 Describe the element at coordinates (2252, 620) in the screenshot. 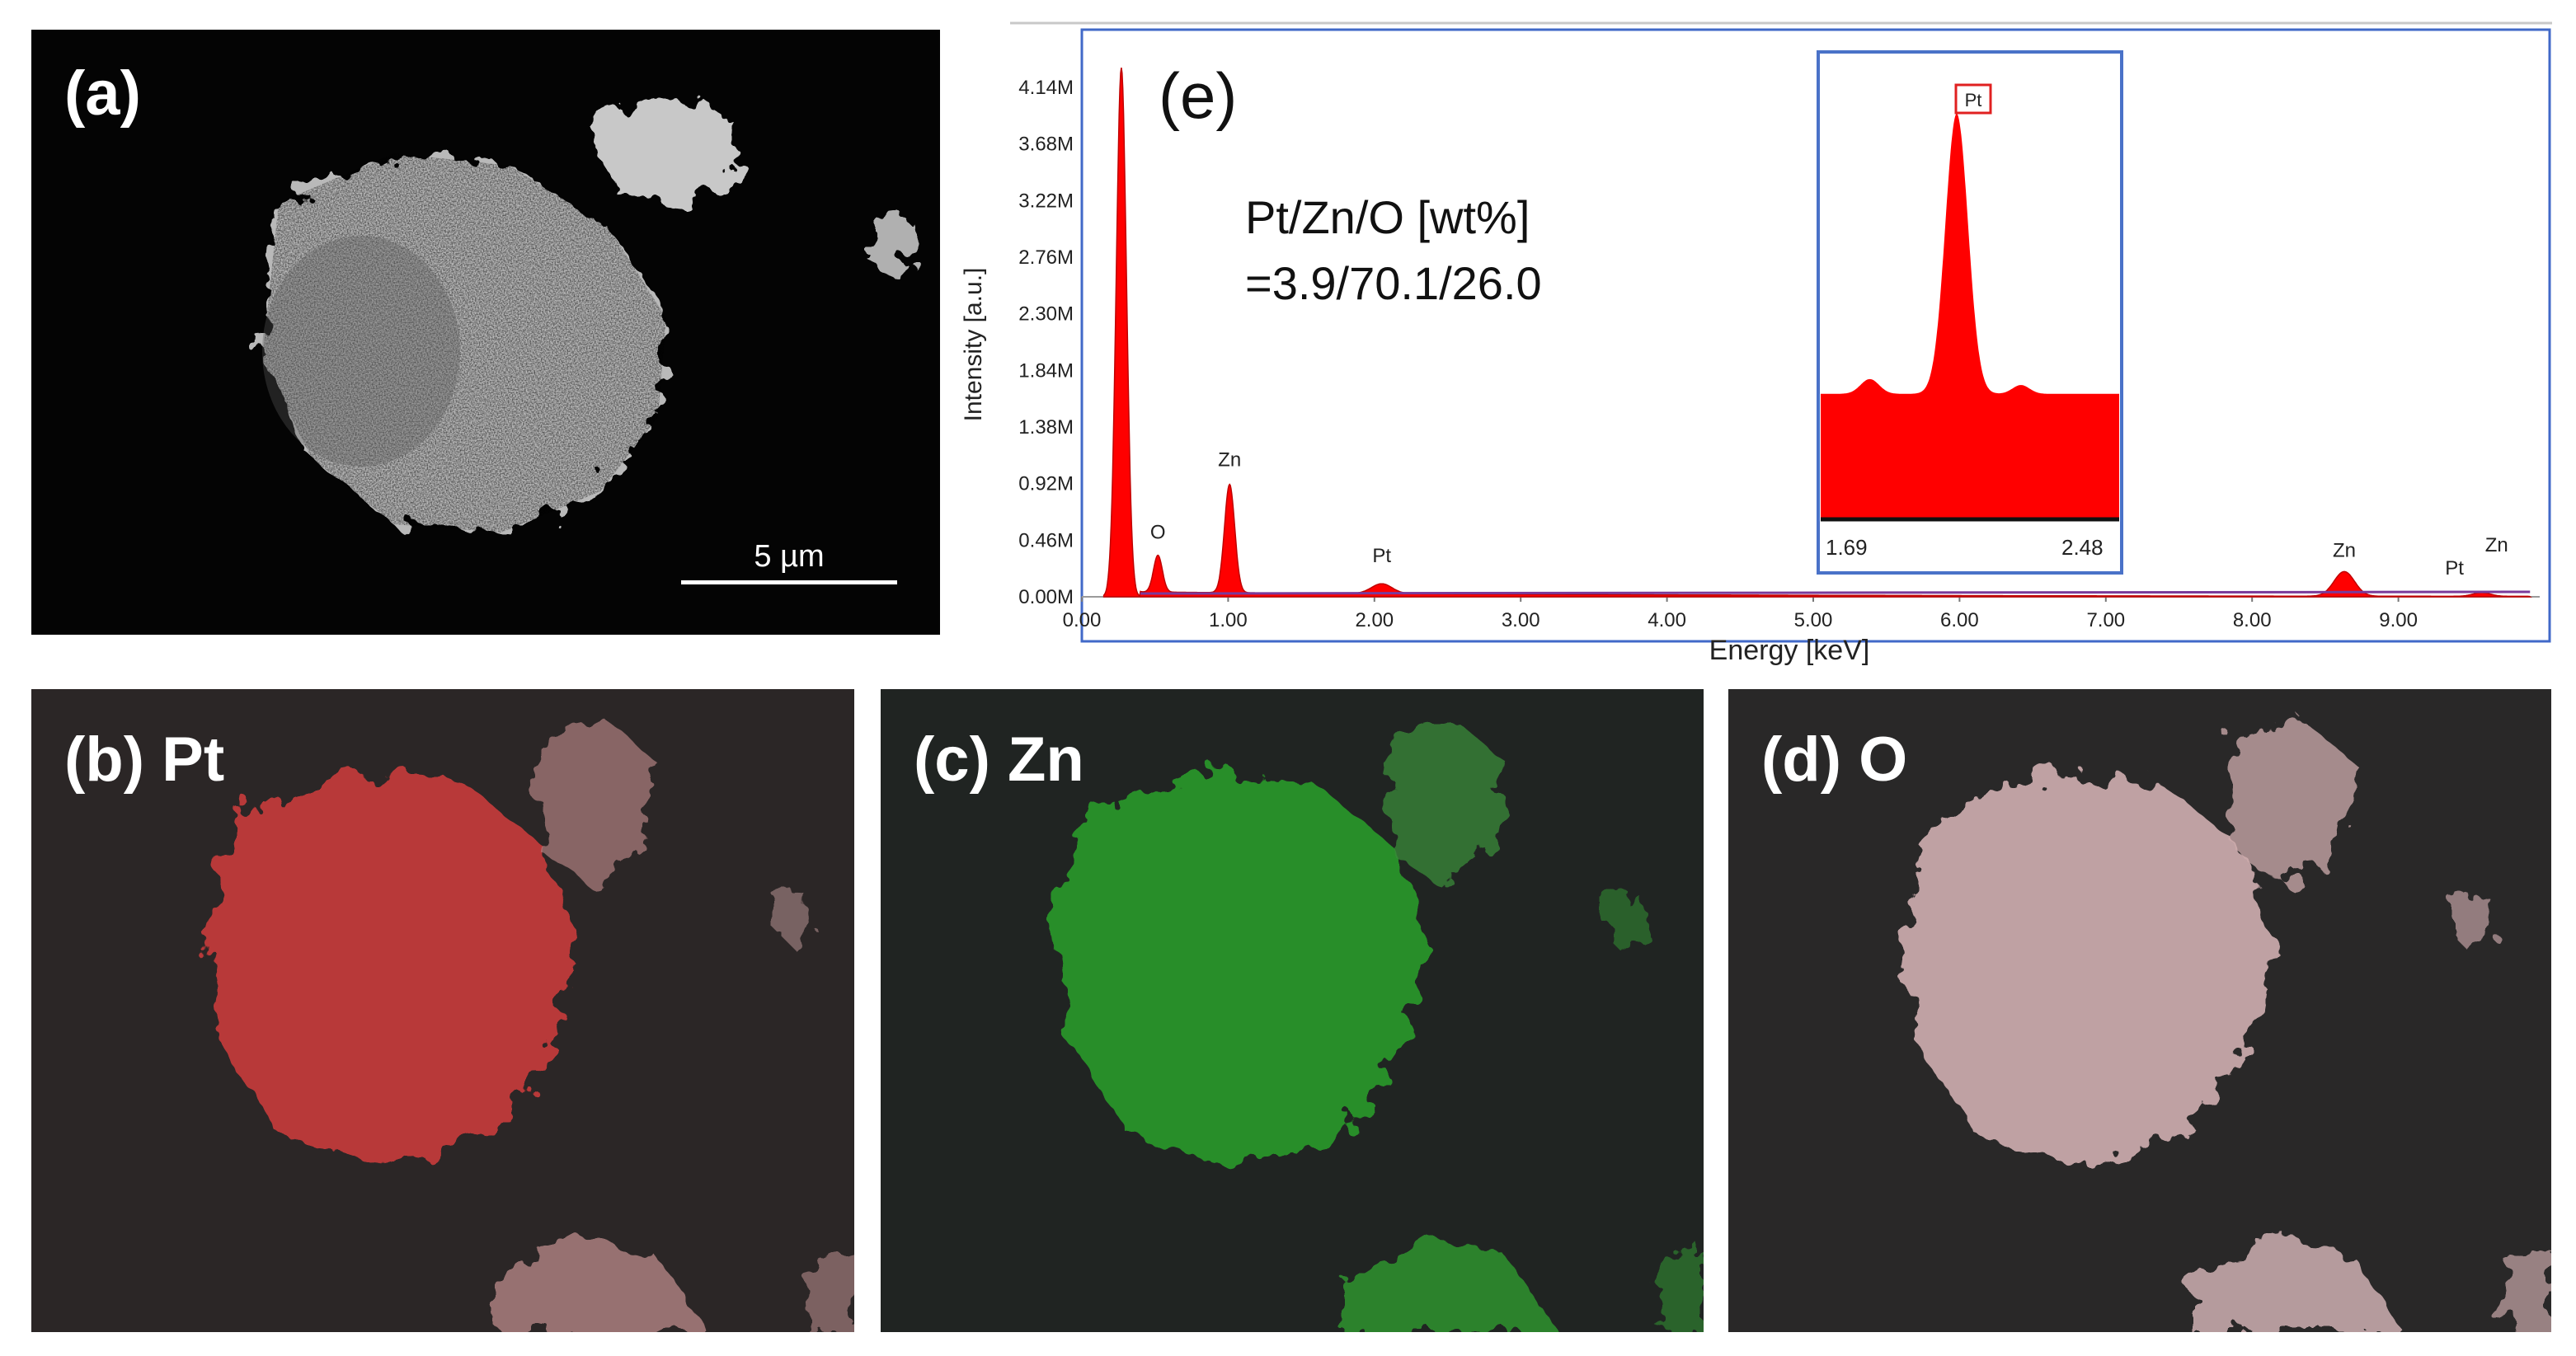

I see `x-tick-label: 8.00` at that location.